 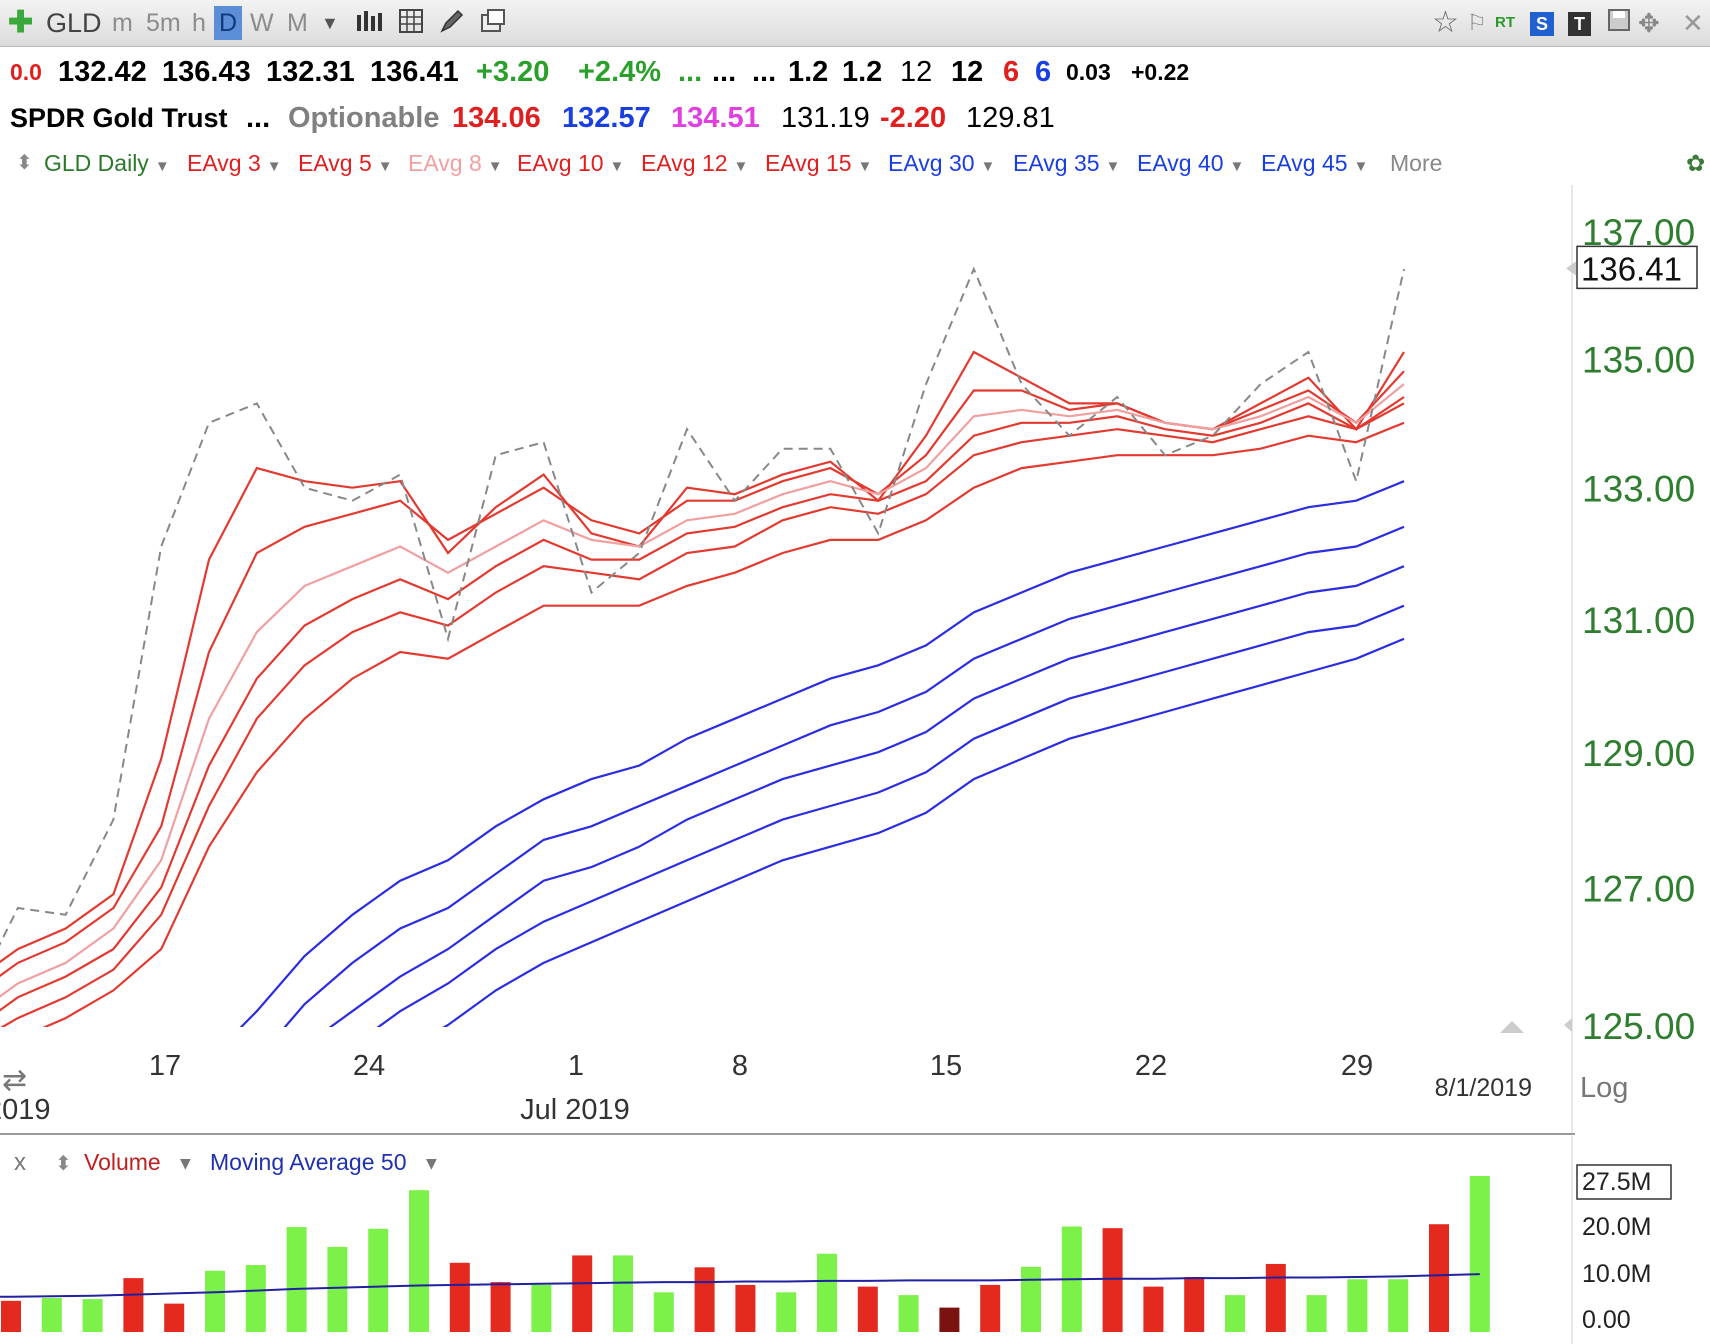 I want to click on x-period-label: Jul 2019, so click(x=575, y=1110).